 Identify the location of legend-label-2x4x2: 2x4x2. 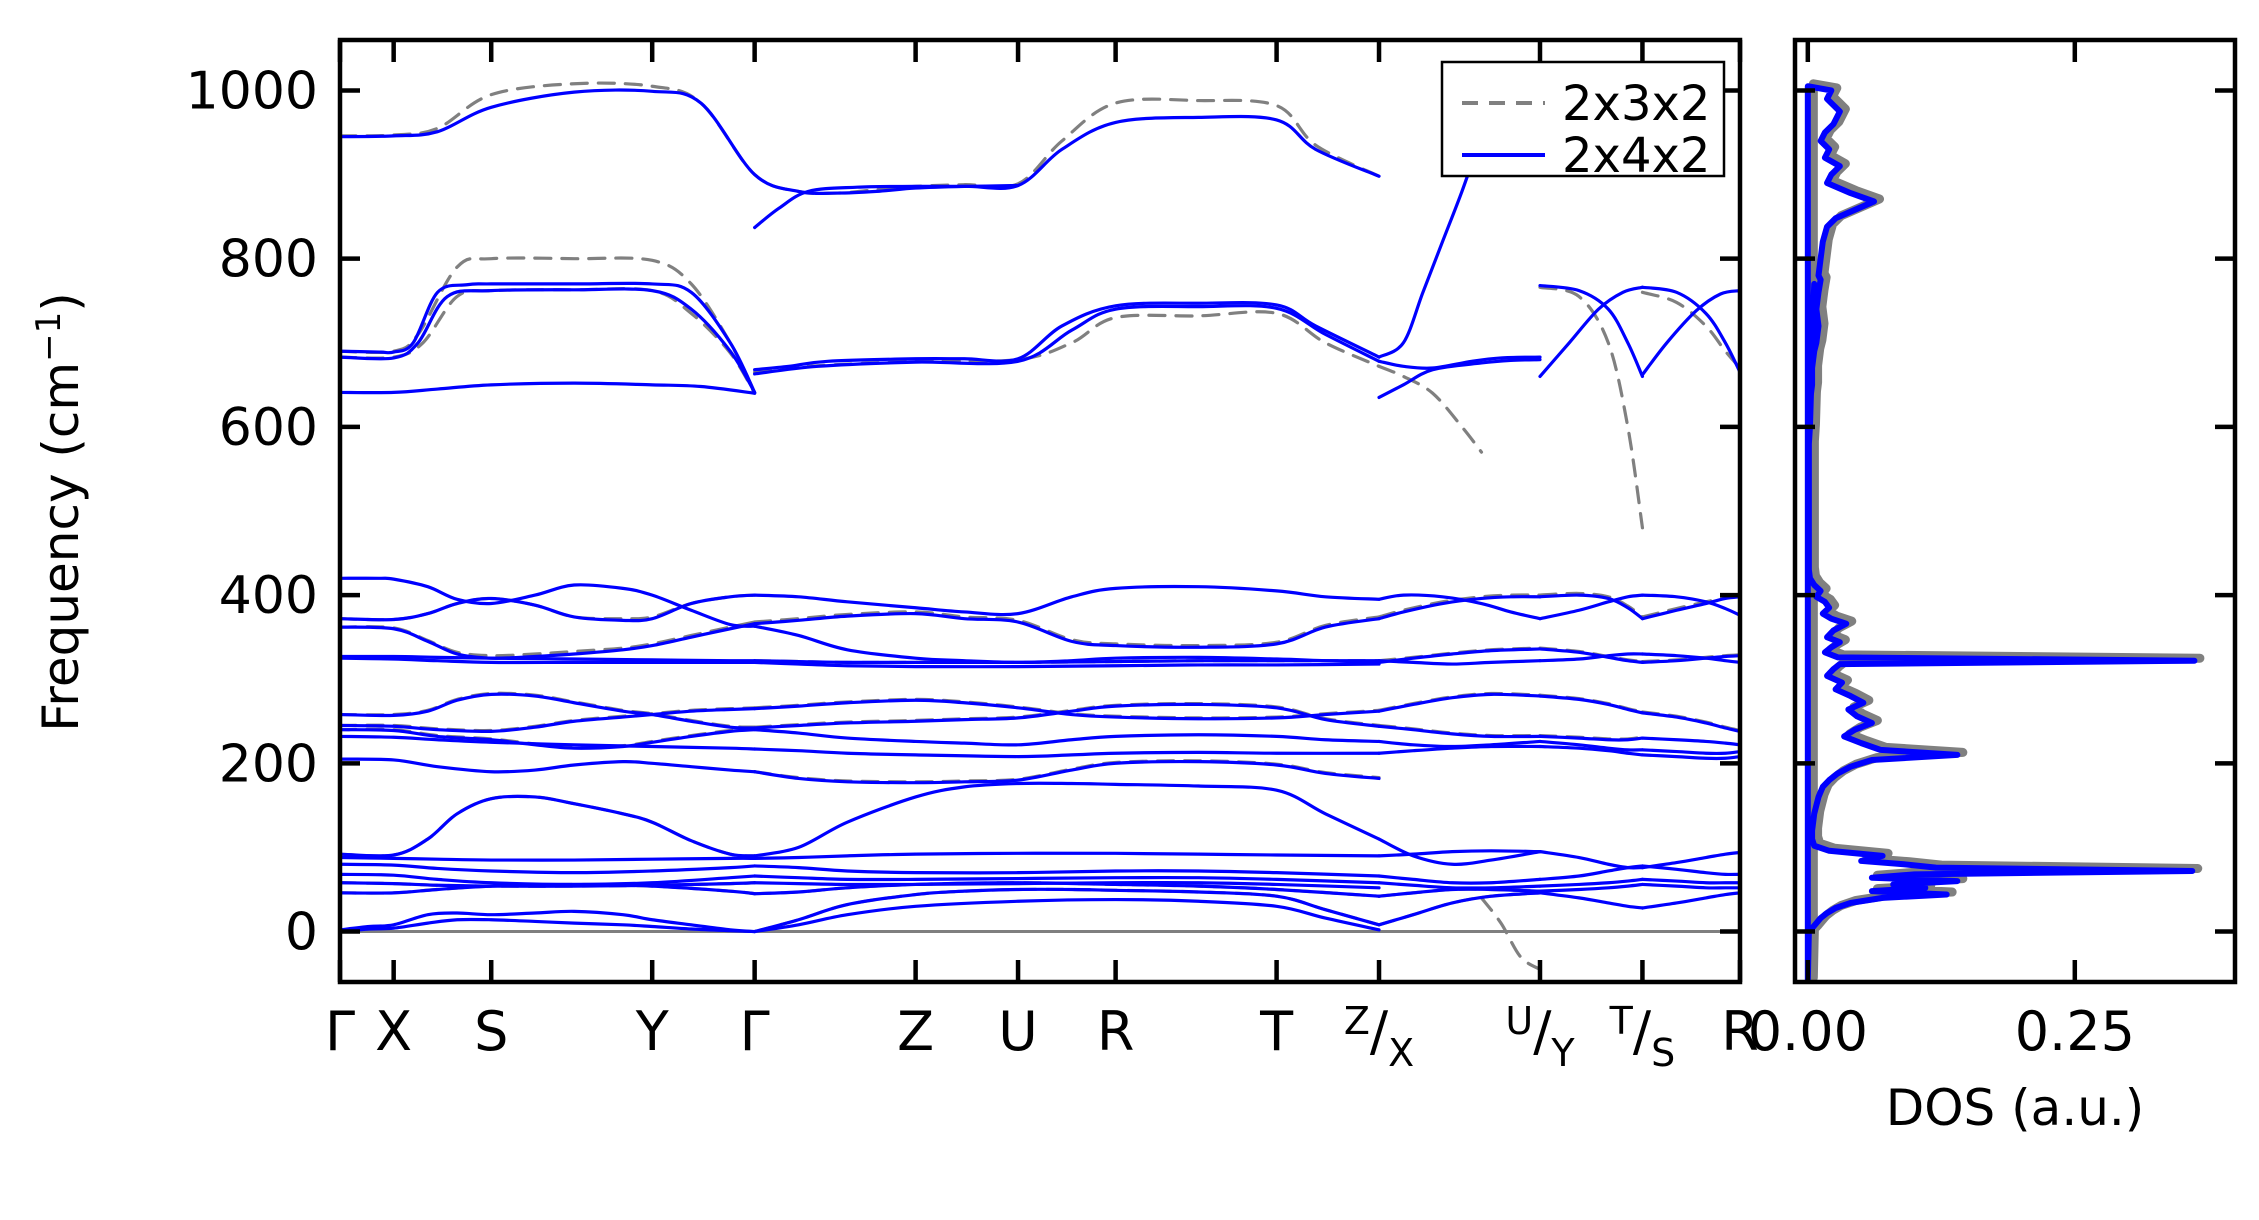
(1636, 156).